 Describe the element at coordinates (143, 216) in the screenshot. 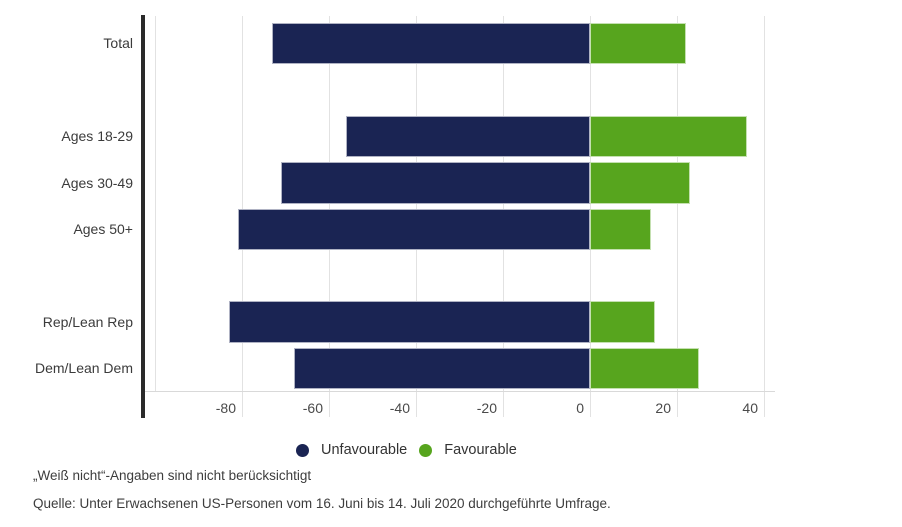

I see `y-axis-line` at that location.